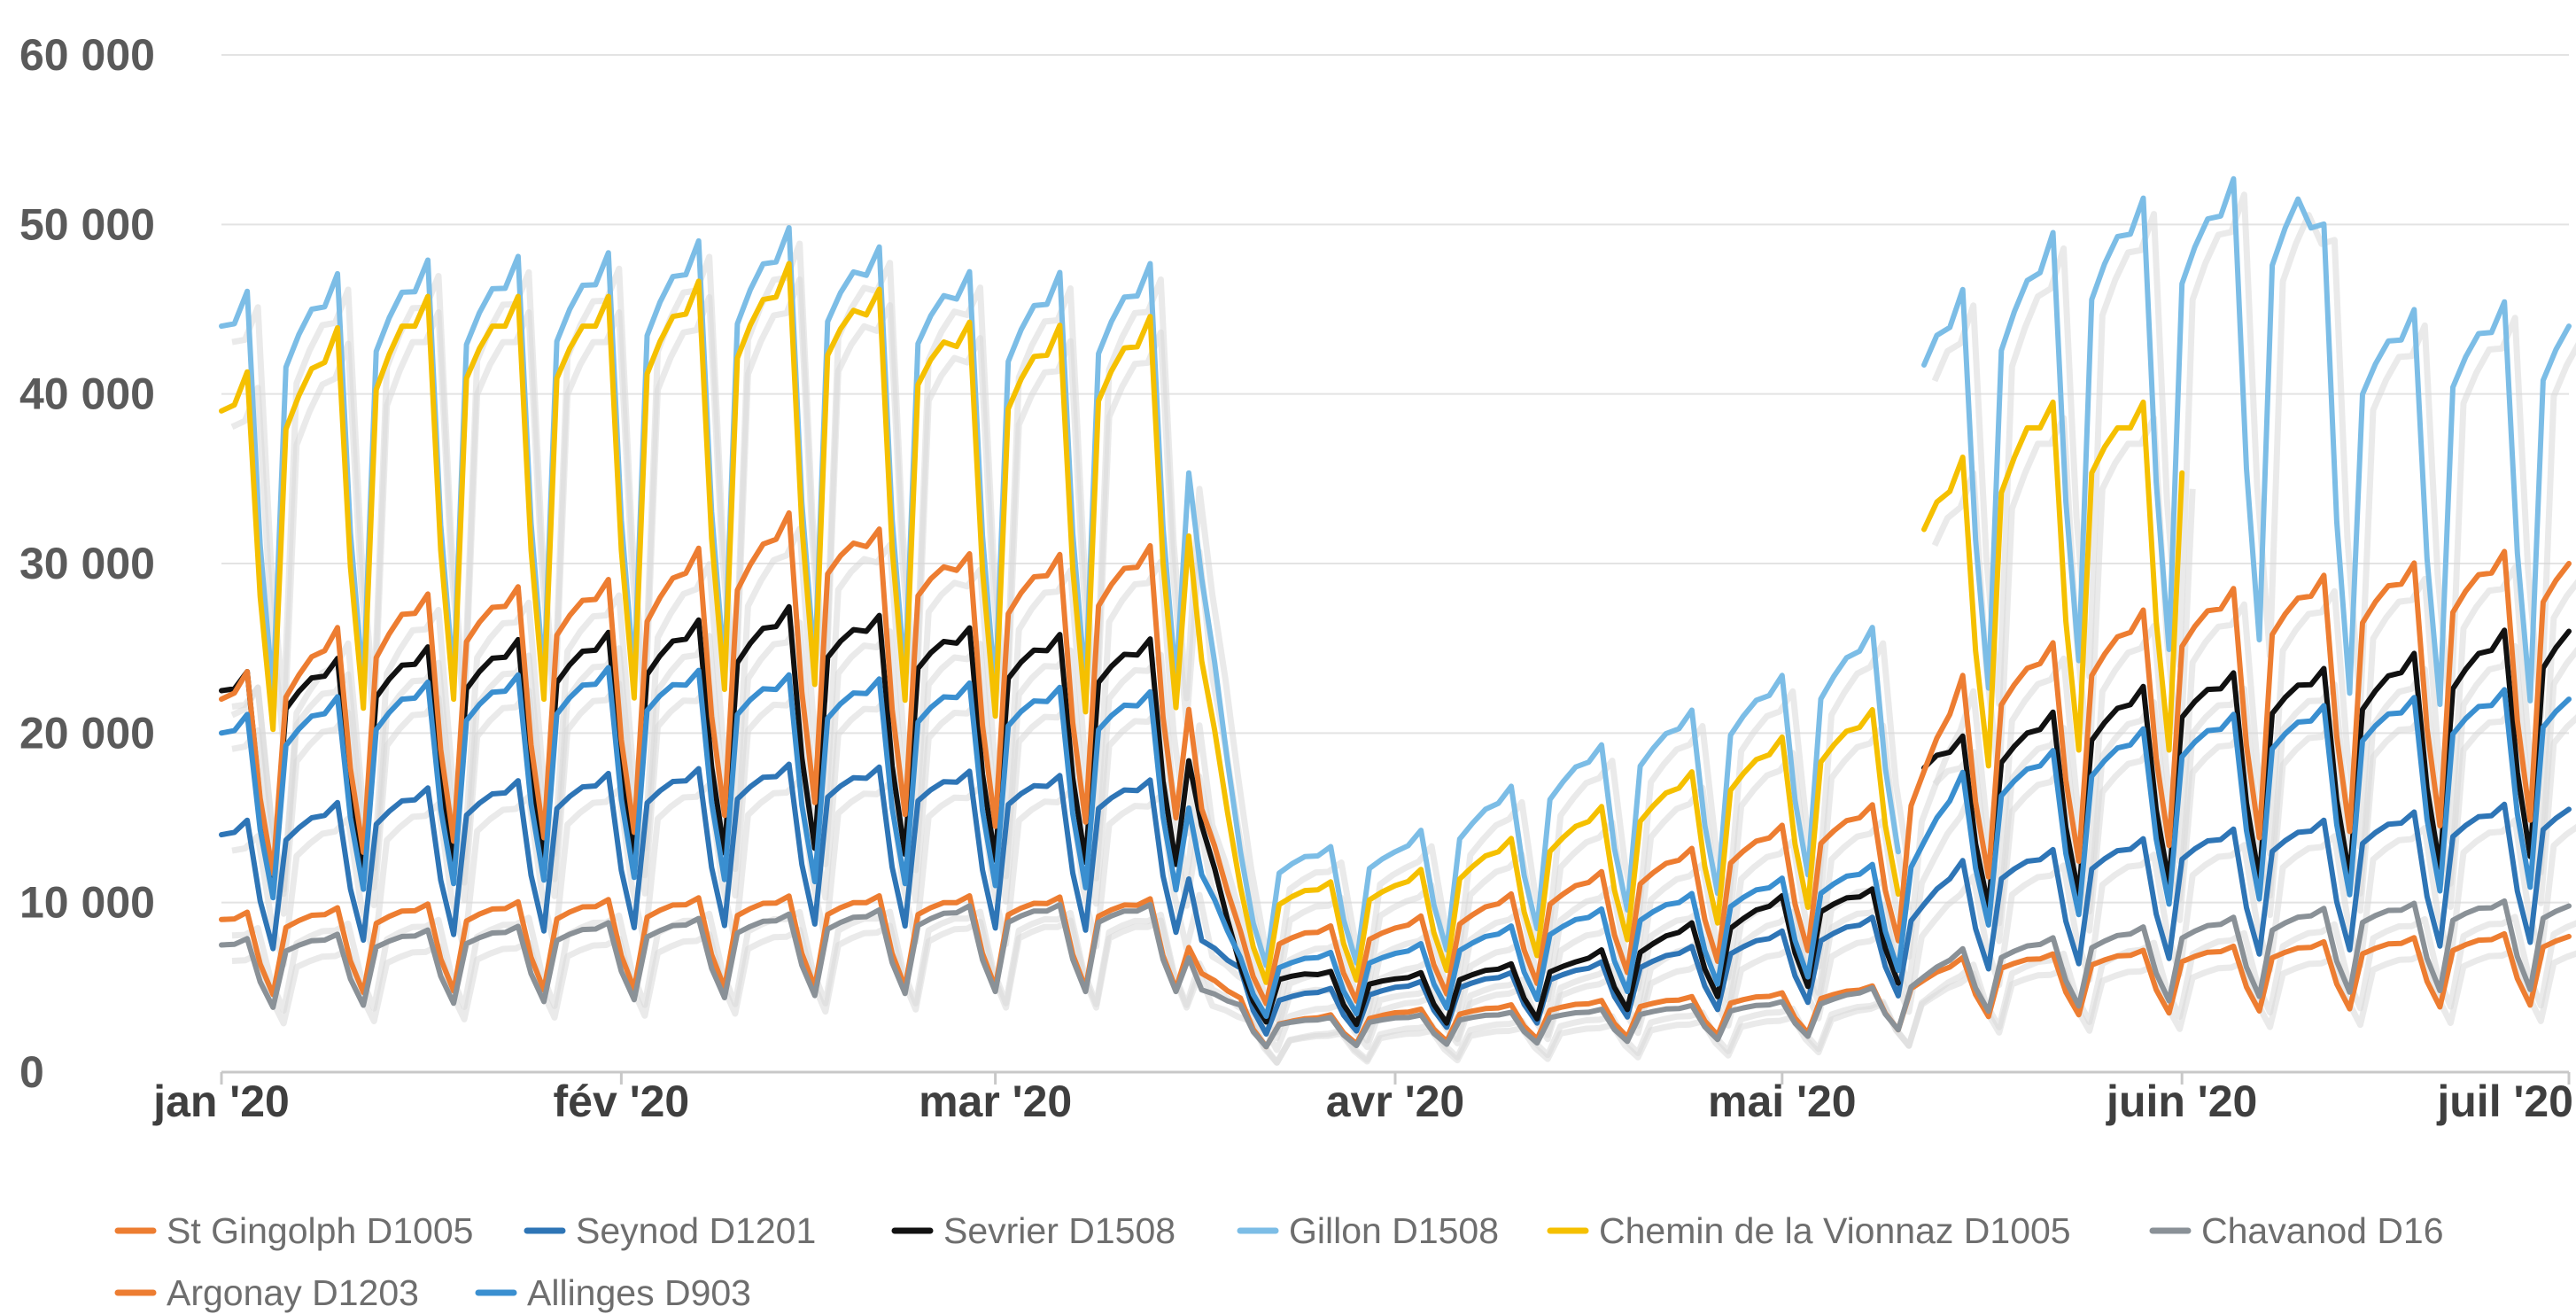 This screenshot has height=1314, width=2576. I want to click on series-line-chavanod-d16, so click(1395, 974).